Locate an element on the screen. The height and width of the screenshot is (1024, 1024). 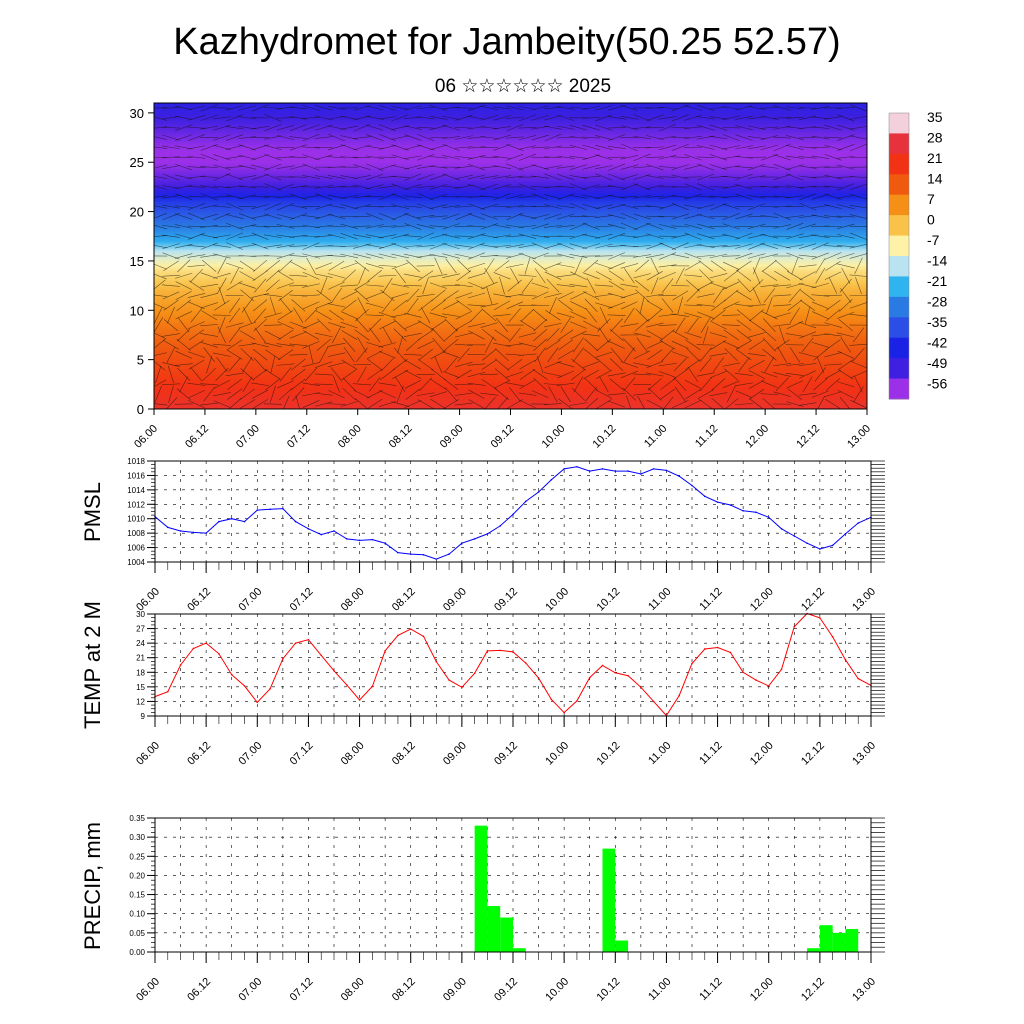
y-tick-label: 0.25 is located at coordinates (137, 856).